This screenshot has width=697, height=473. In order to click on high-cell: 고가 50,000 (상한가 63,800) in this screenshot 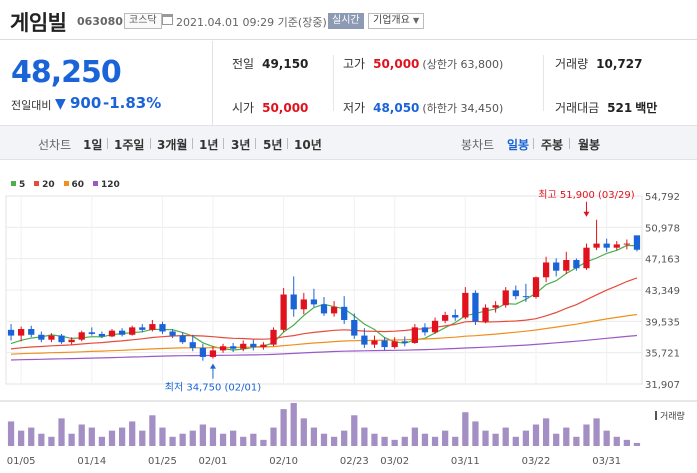, I will do `click(423, 63)`.